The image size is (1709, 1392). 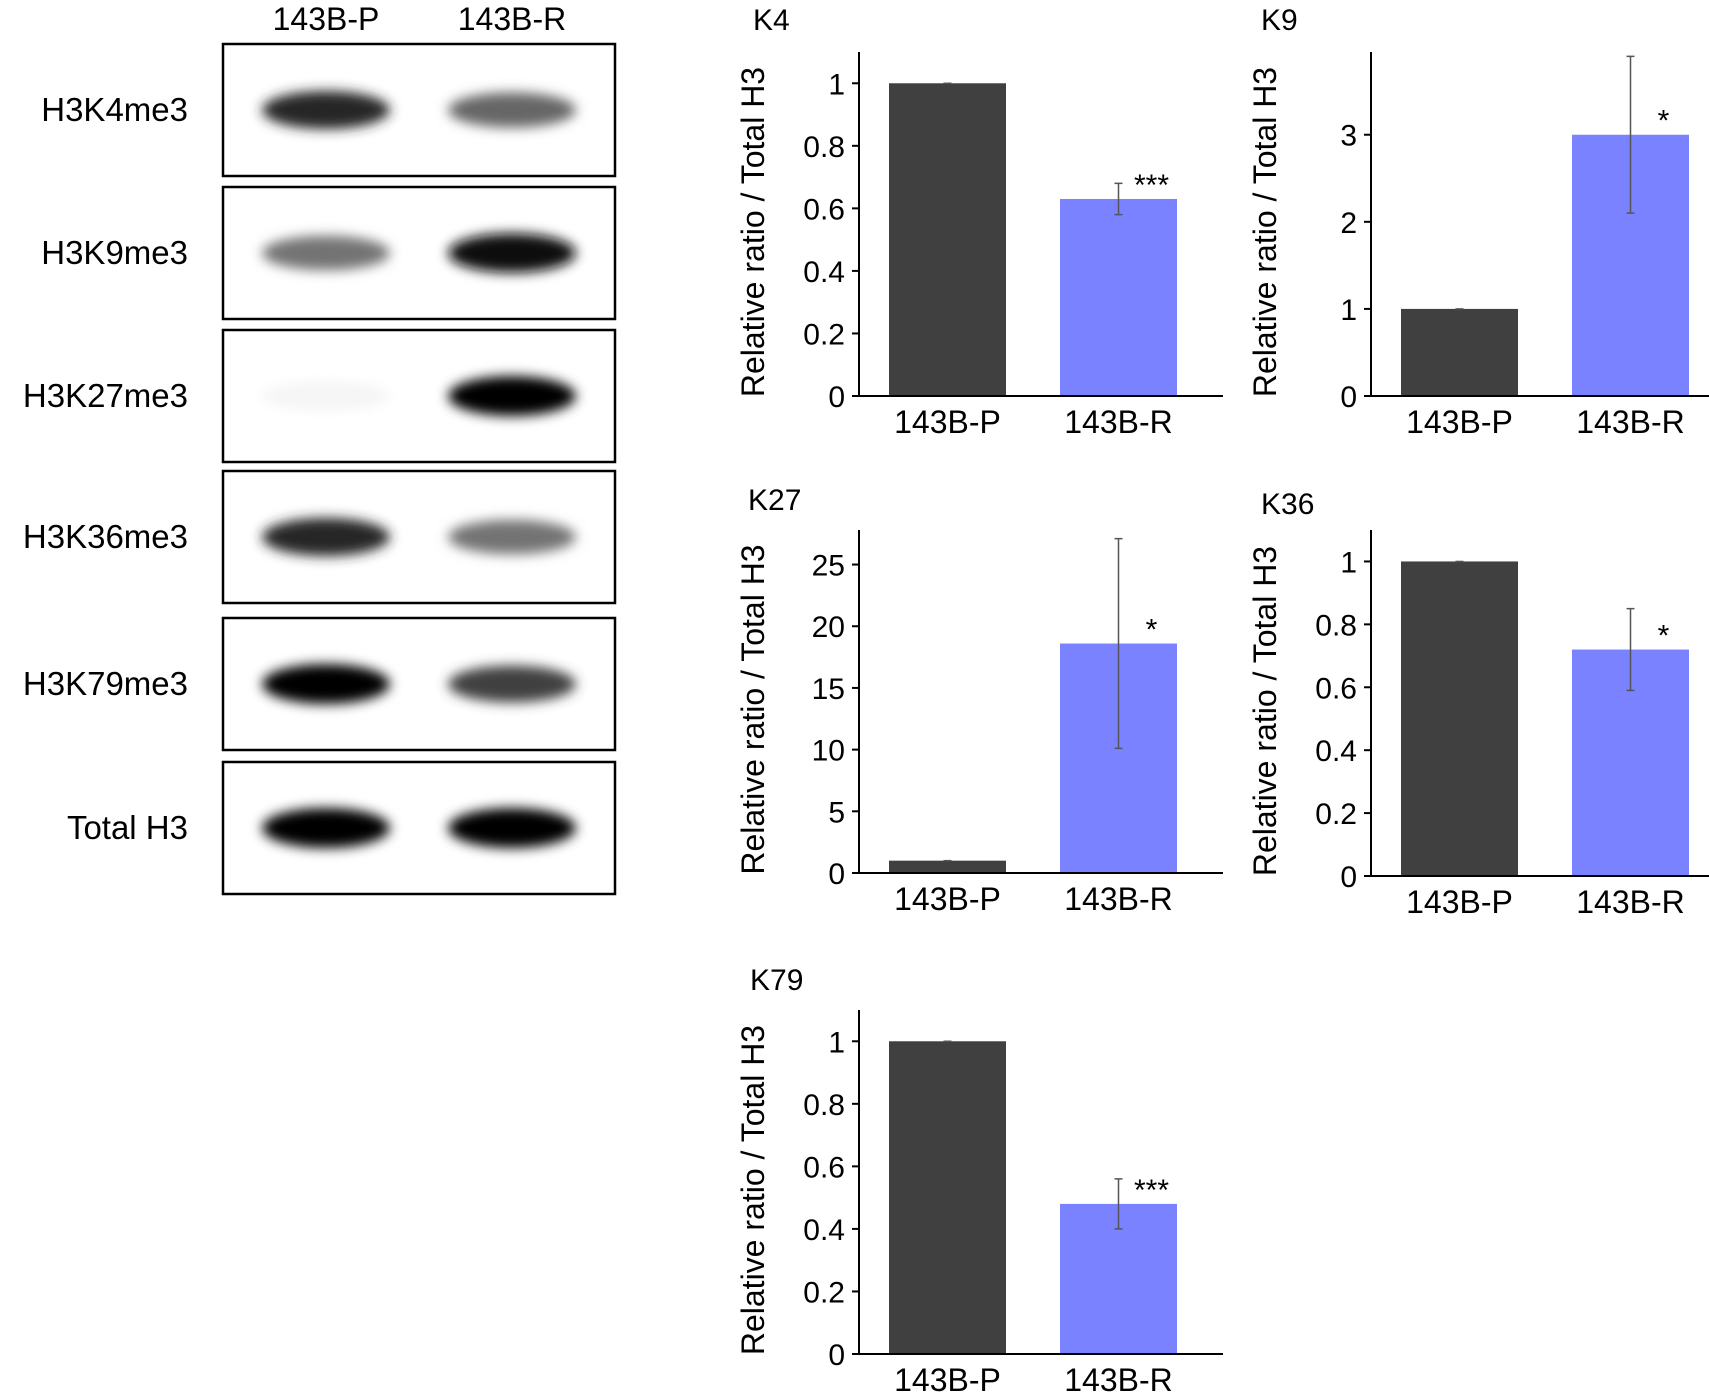 What do you see at coordinates (105, 683) in the screenshot?
I see `blot-row-label: H3K79me3` at bounding box center [105, 683].